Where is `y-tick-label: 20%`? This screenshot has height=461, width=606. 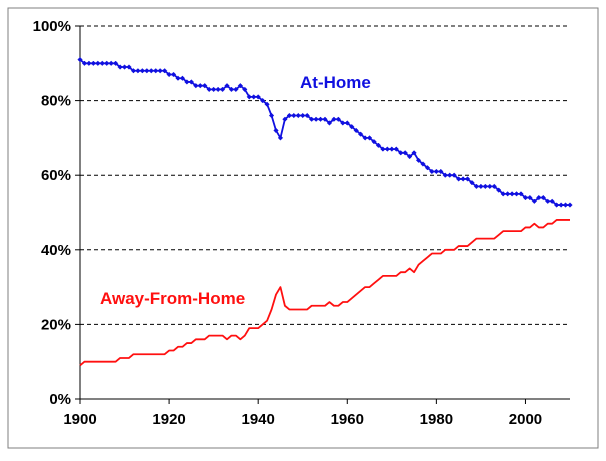
y-tick-label: 20% is located at coordinates (56, 324).